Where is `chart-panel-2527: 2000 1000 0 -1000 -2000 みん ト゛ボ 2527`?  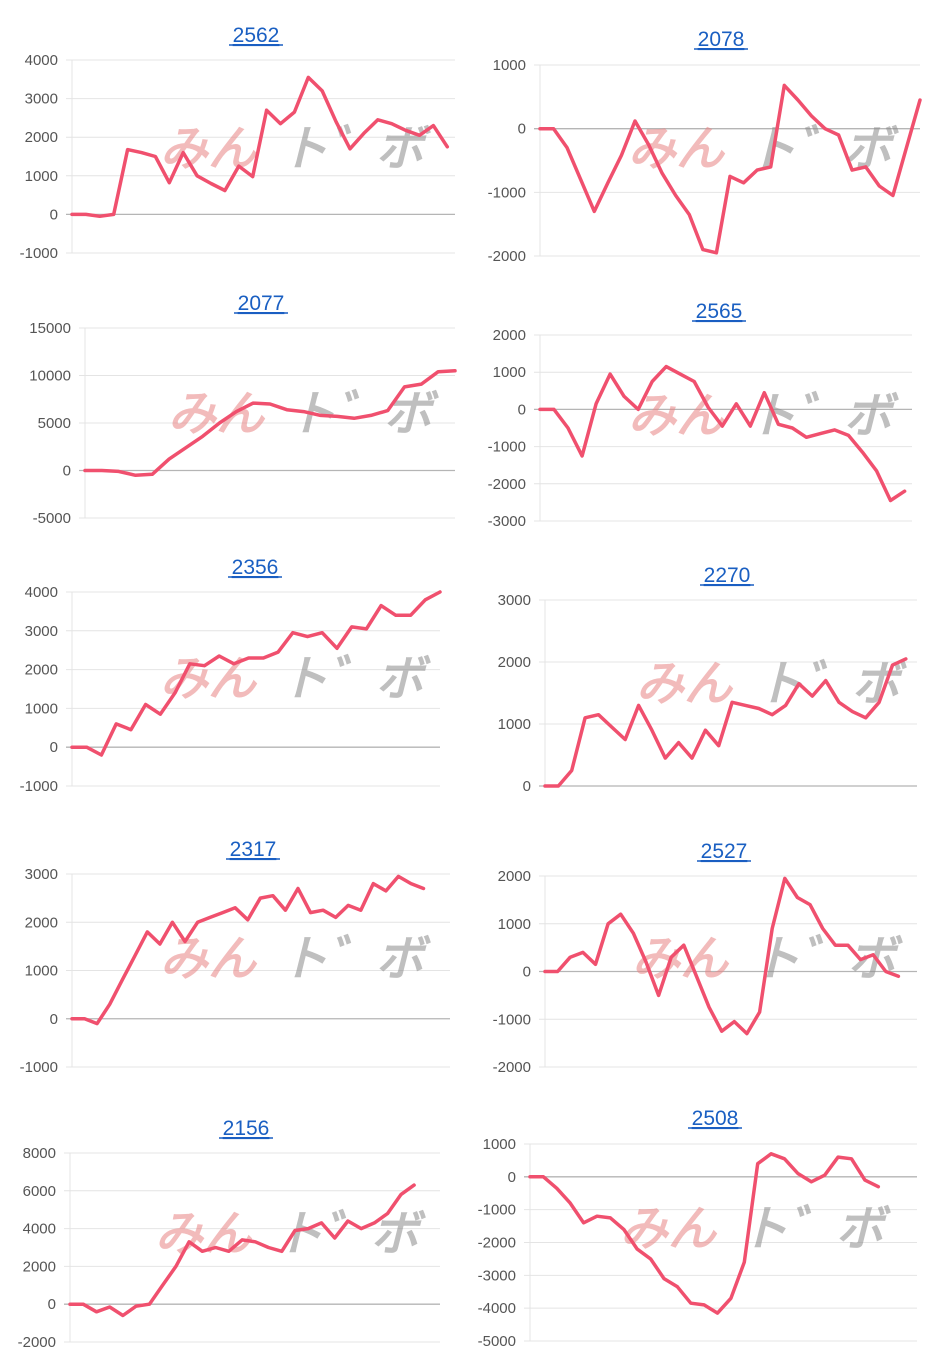 chart-panel-2527: 2000 1000 0 -1000 -2000 みん ト゛ボ 2527 is located at coordinates (702, 955).